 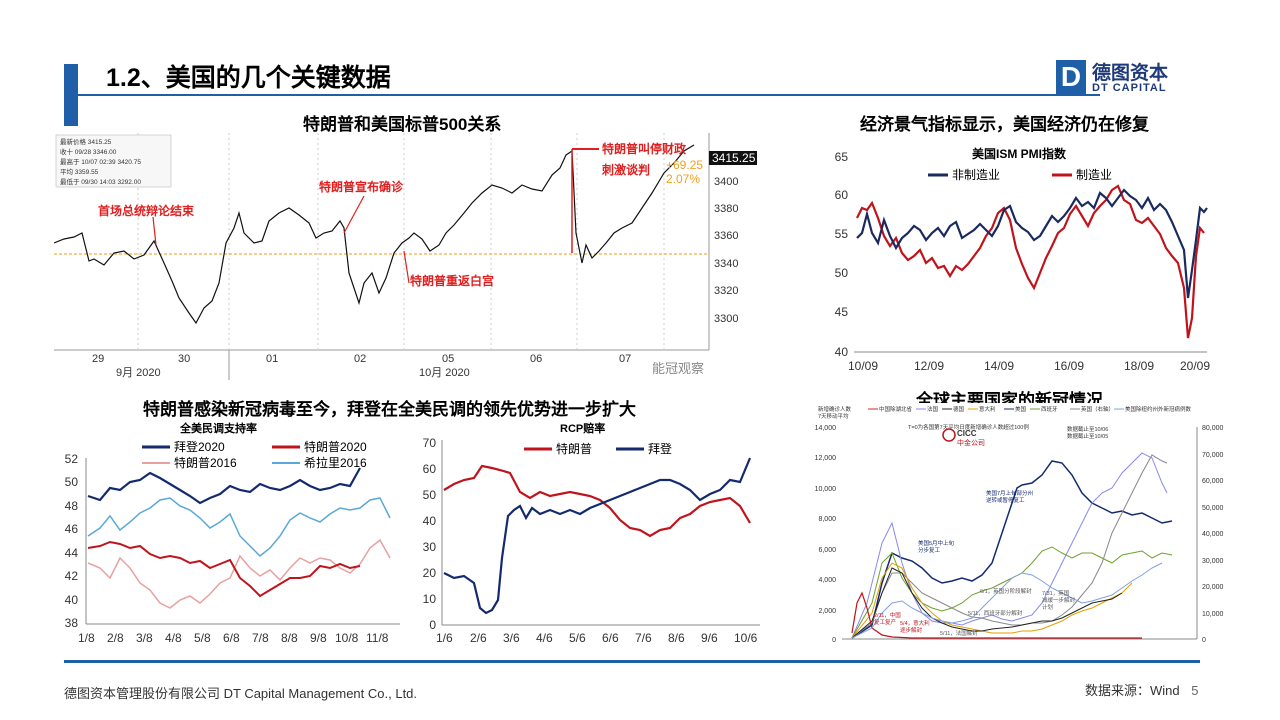 What do you see at coordinates (1094, 175) in the screenshot?
I see `legend-mfg: 制造业` at bounding box center [1094, 175].